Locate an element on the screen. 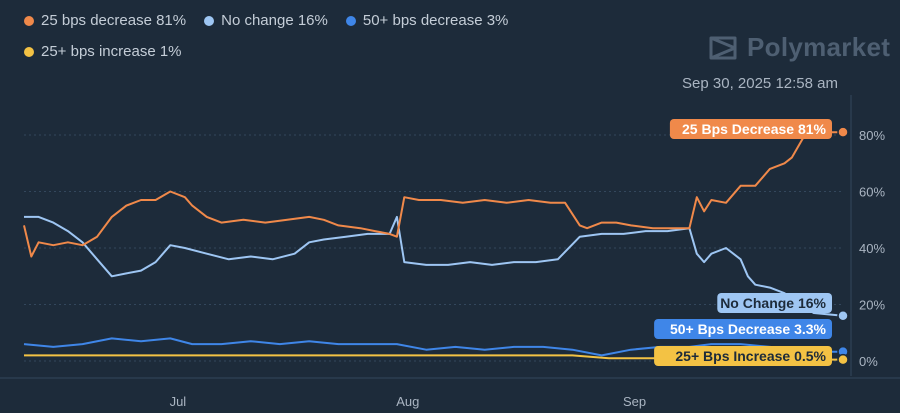 The image size is (900, 413). series-end-label: 25+ Bps Increase 0.5% is located at coordinates (750, 356).